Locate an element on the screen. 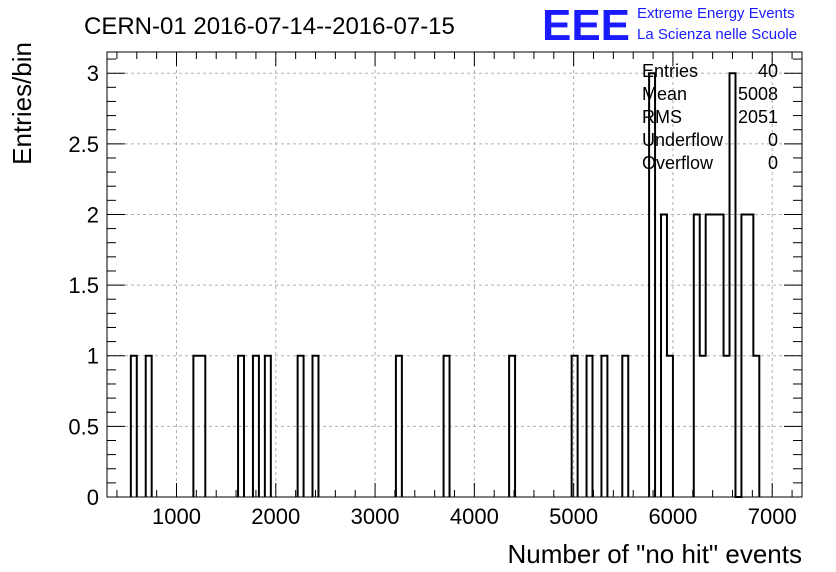 The height and width of the screenshot is (572, 836). stats-label: Underflow is located at coordinates (683, 140).